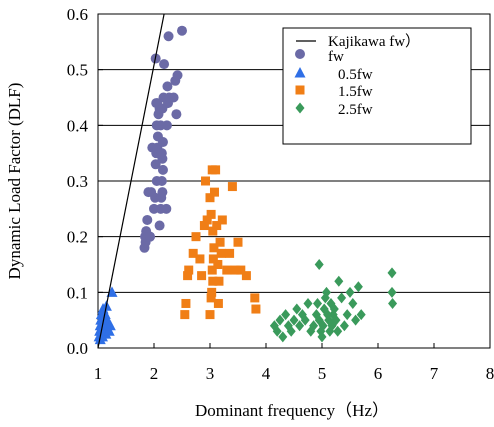 The image size is (494, 427). Describe the element at coordinates (377, 86) in the screenshot. I see `legend-box` at that location.